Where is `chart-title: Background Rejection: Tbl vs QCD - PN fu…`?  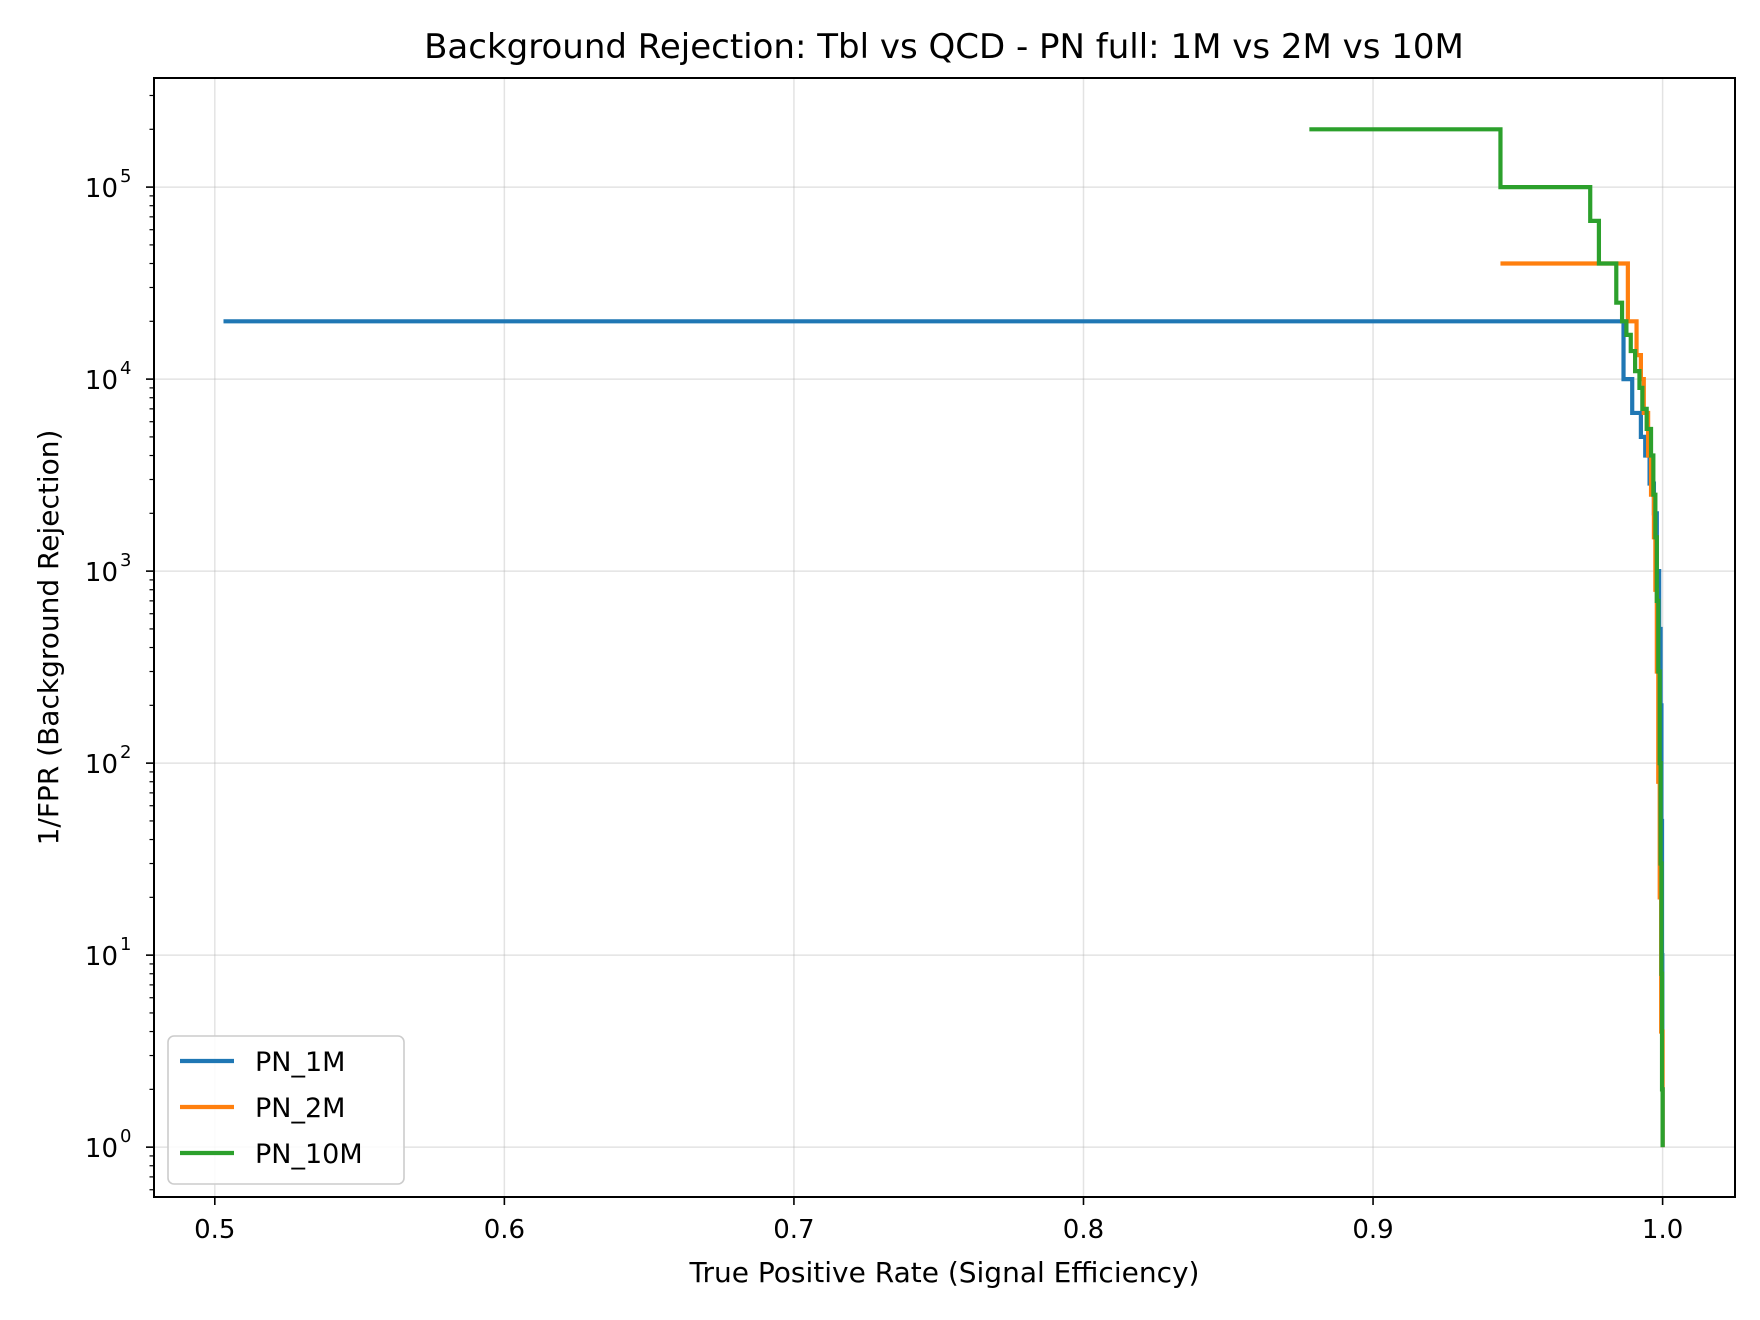 chart-title: Background Rejection: Tbl vs QCD - PN fu… is located at coordinates (944, 47).